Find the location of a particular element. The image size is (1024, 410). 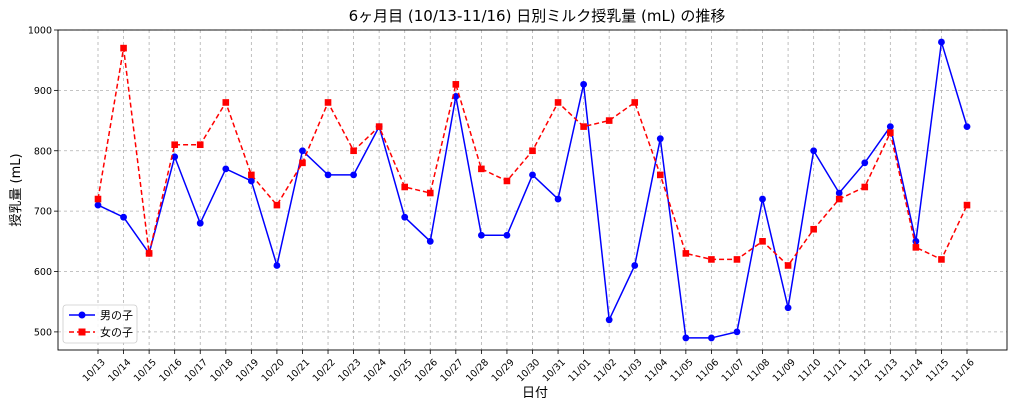

x-tick-label: 10/22 is located at coordinates (324, 370).